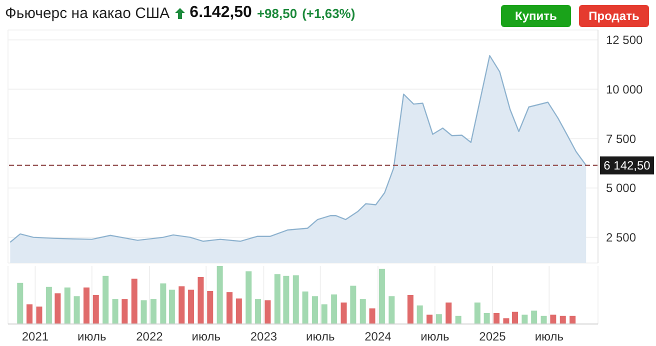  I want to click on text: +98,50, so click(277, 13).